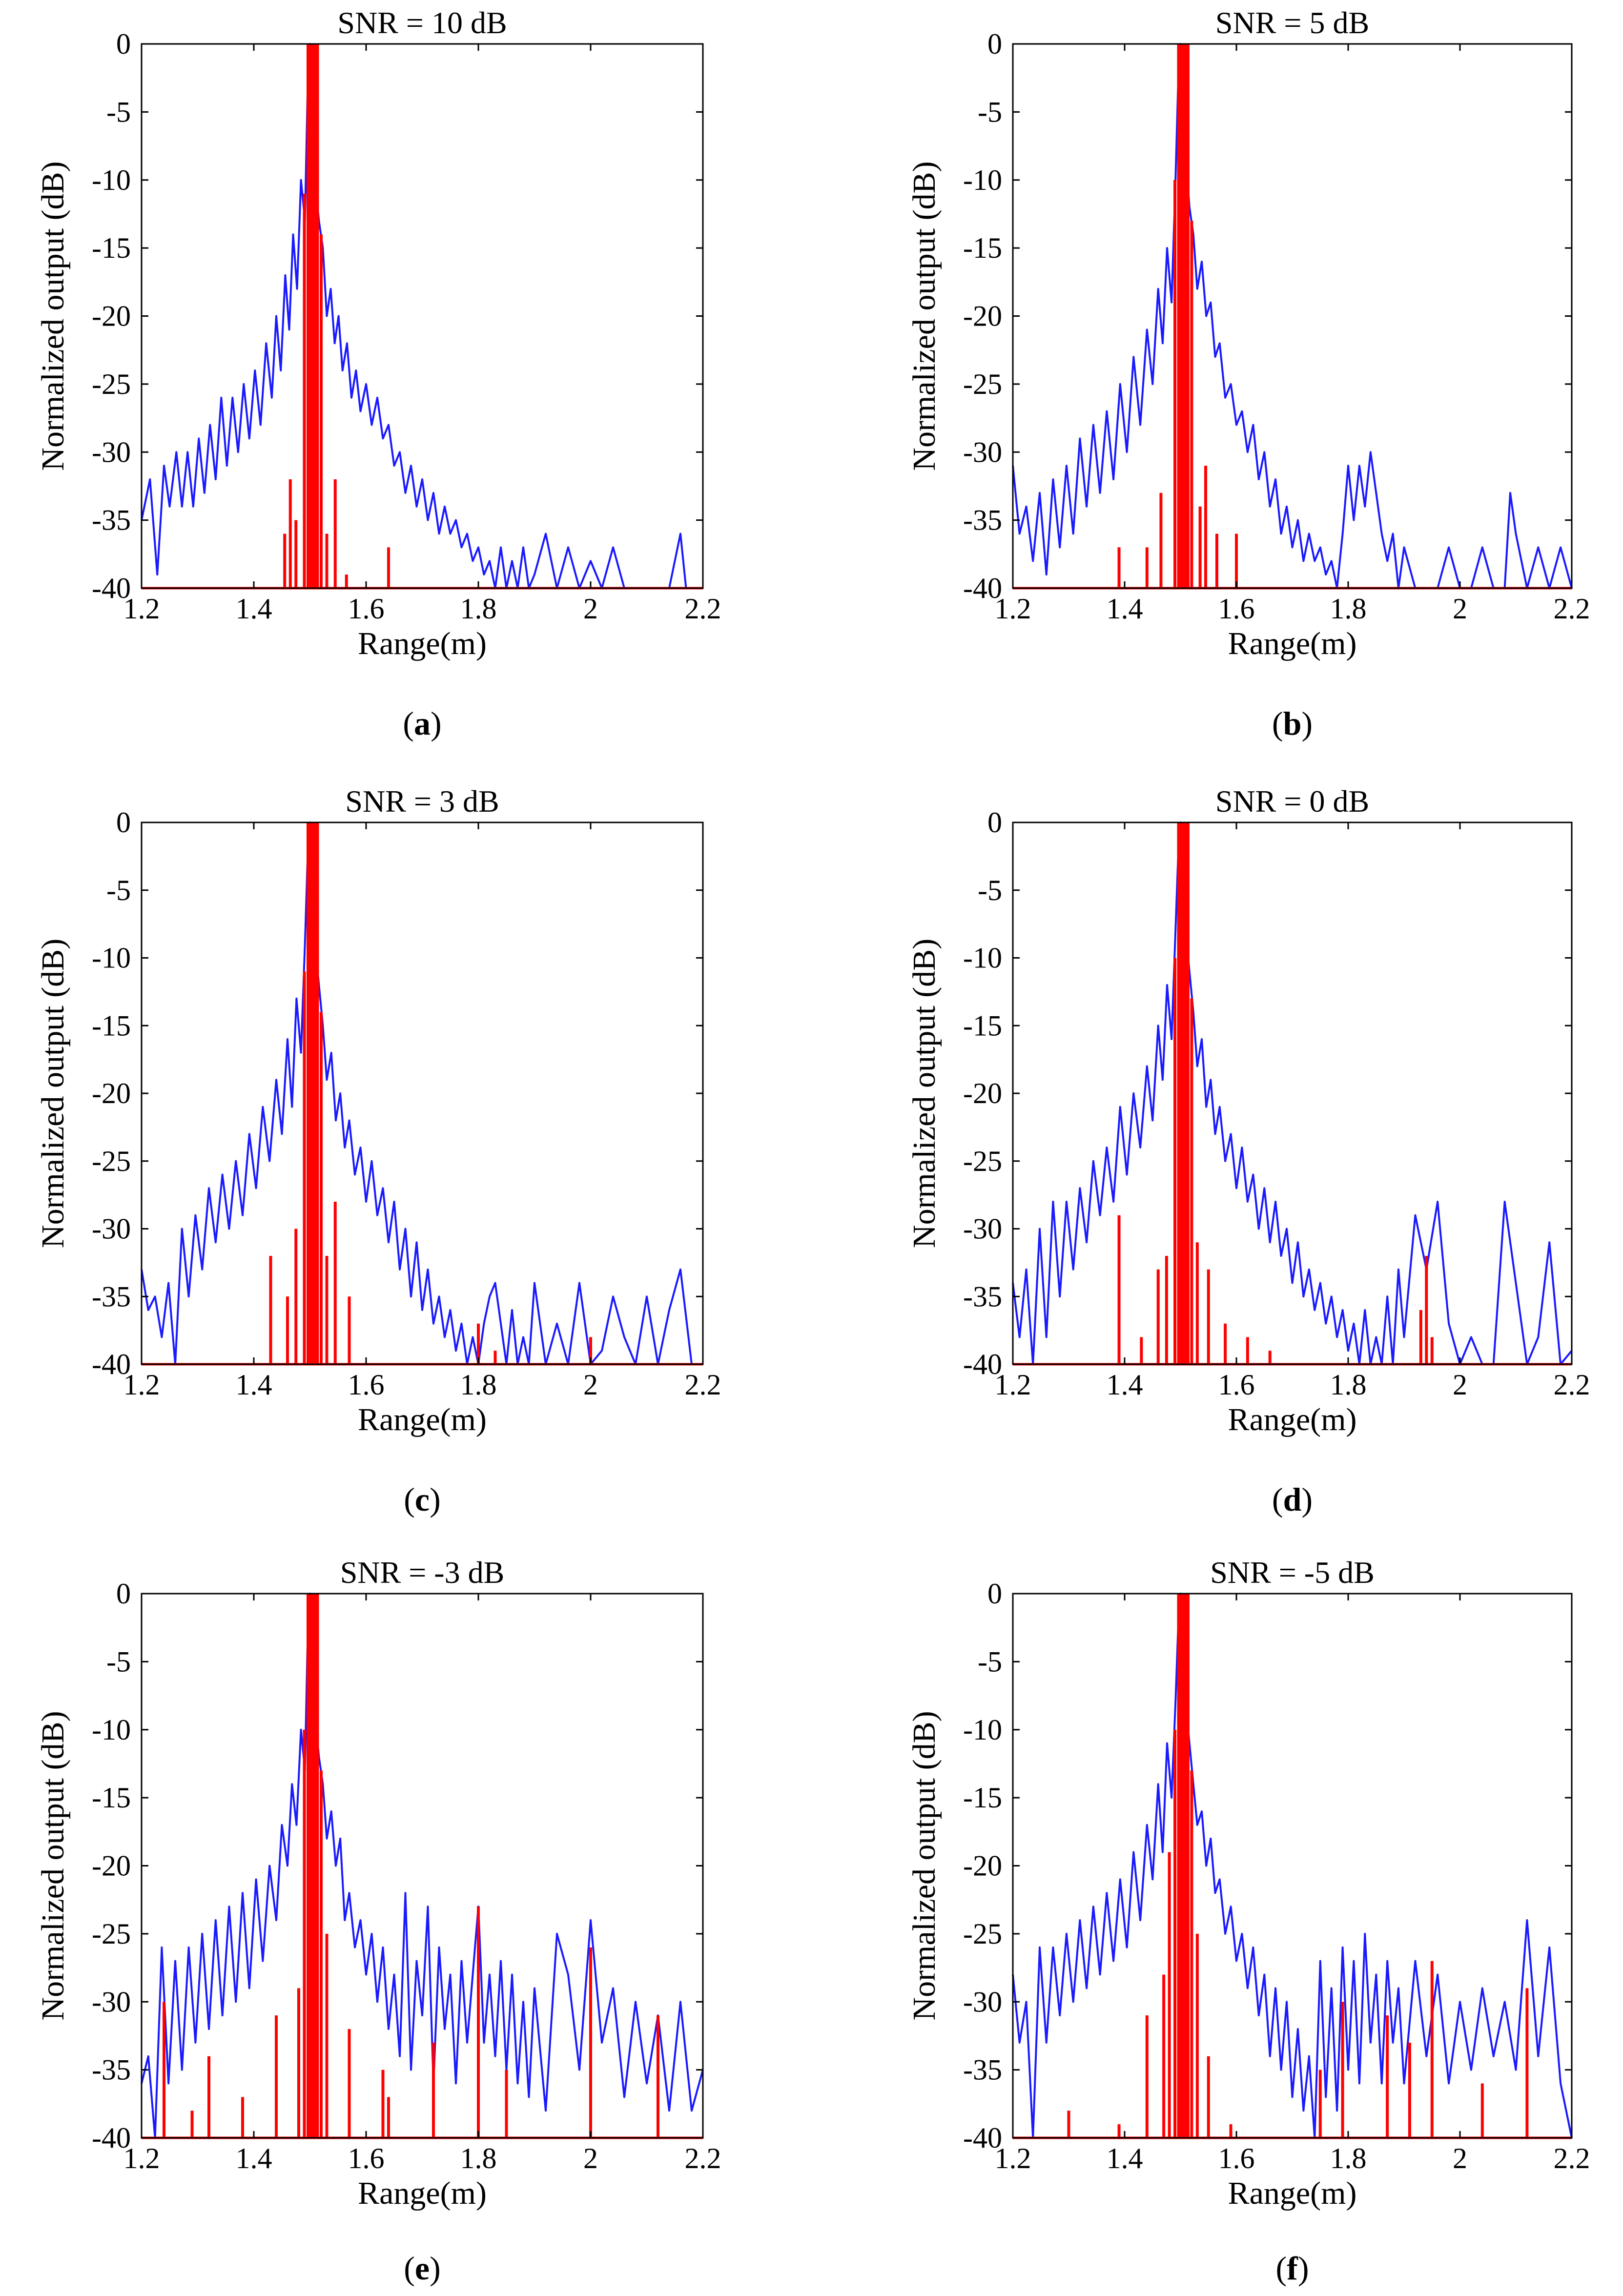 The height and width of the screenshot is (2296, 1623). Describe the element at coordinates (422, 723) in the screenshot. I see `panel-caption: (a)` at that location.